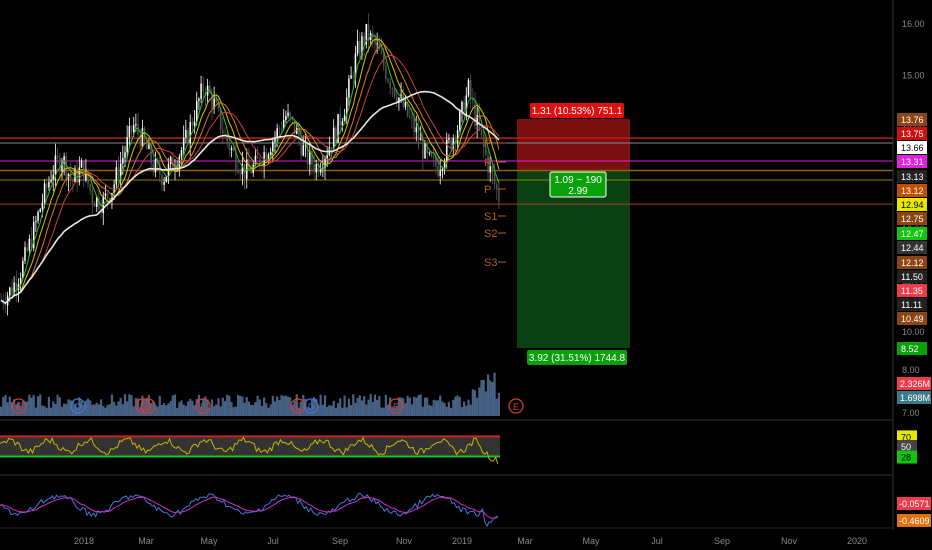 The width and height of the screenshot is (932, 550). Describe the element at coordinates (907, 457) in the screenshot. I see `rsi-level-label: 28` at that location.